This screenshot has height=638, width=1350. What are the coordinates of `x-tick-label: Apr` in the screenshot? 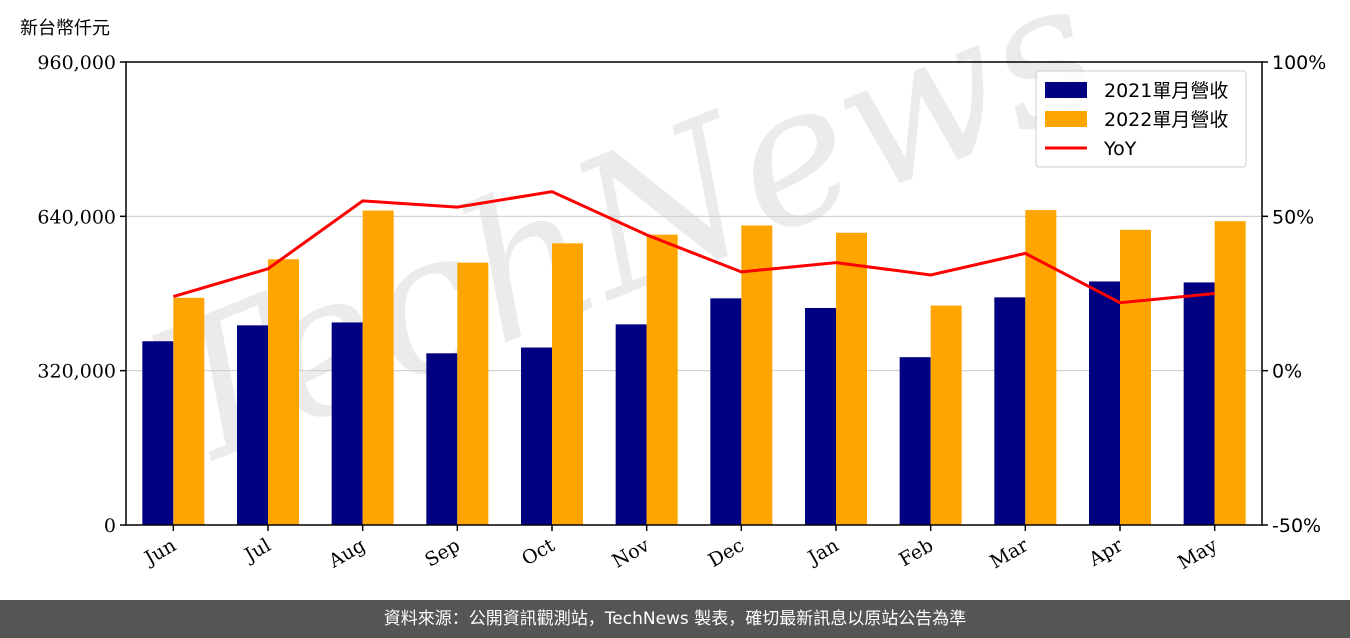 It's located at (1105, 552).